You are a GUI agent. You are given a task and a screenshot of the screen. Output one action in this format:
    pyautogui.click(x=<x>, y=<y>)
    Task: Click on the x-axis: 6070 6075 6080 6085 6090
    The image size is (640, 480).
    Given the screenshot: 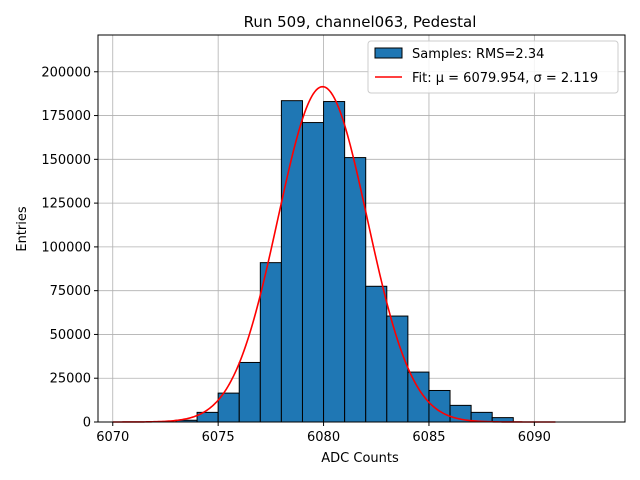 What is the action you would take?
    pyautogui.click(x=323, y=433)
    